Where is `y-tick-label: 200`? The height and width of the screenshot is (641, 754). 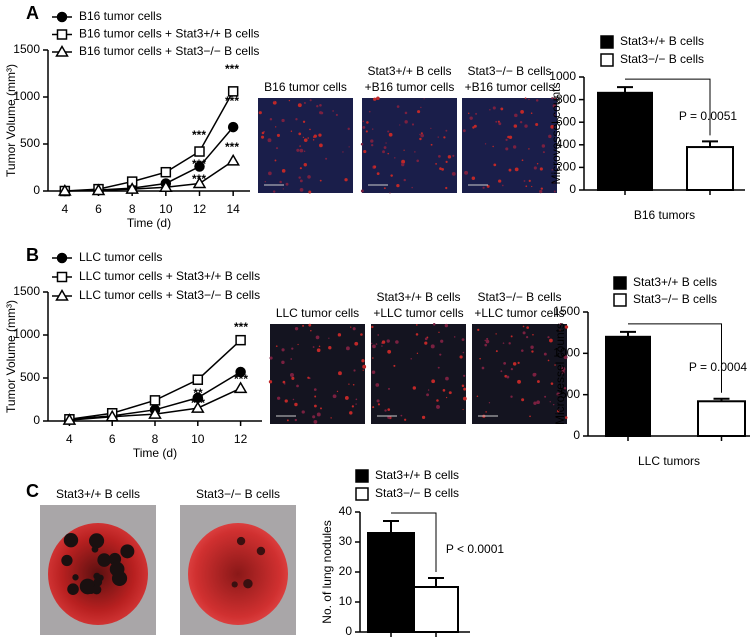
y-tick-label: 200 is located at coordinates (566, 167).